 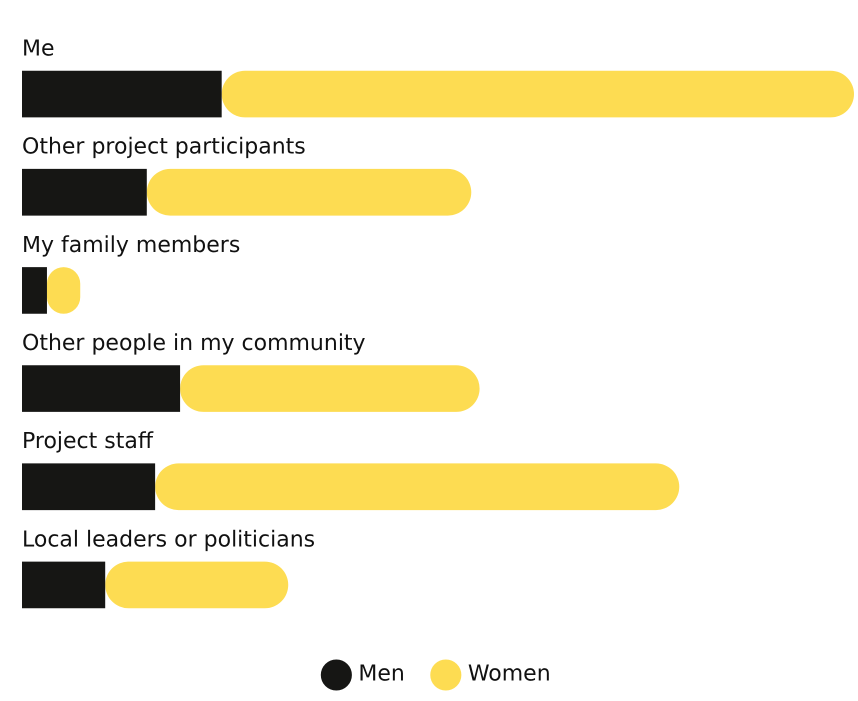 I want to click on y-tick-label: Local leaders or politicians, so click(x=169, y=539).